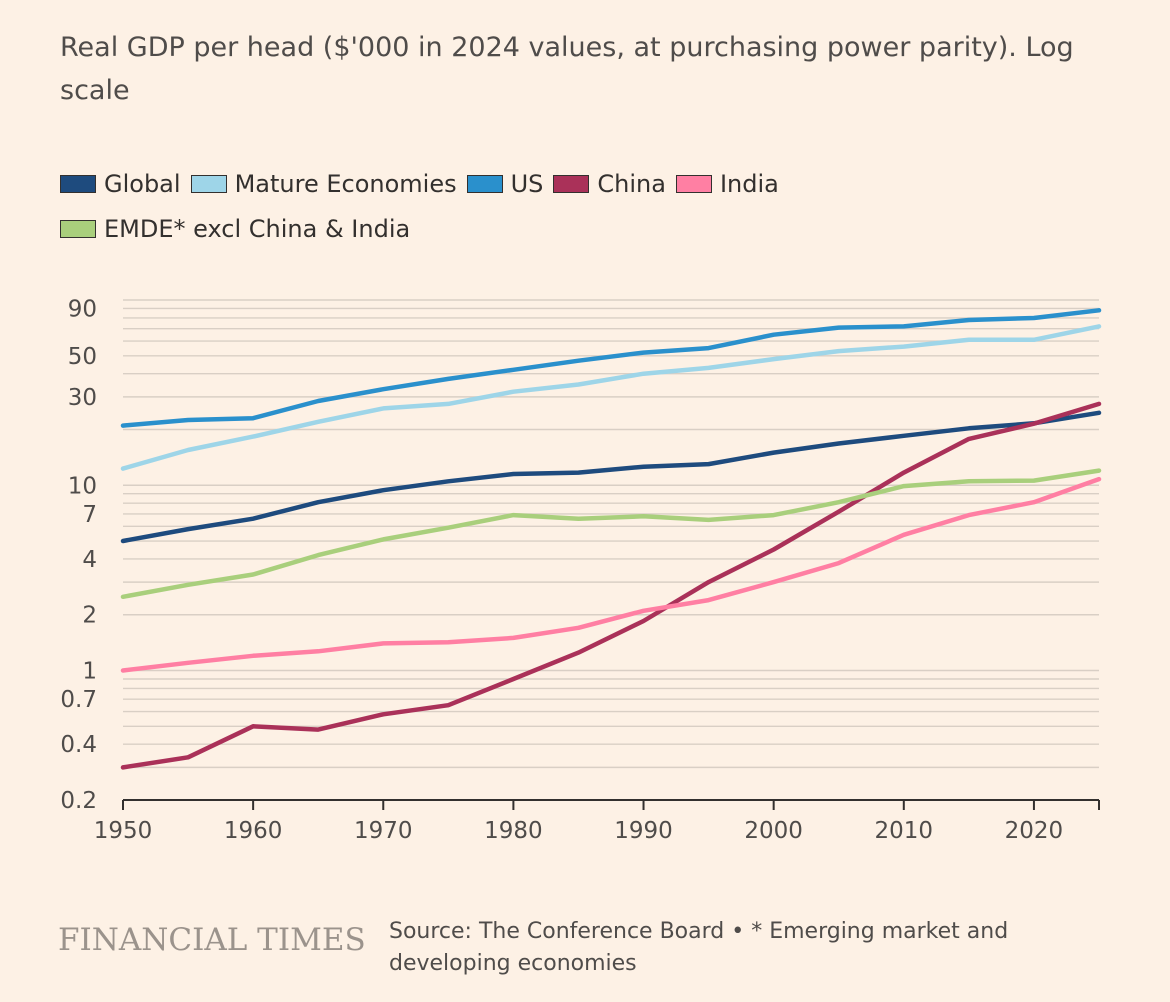 The width and height of the screenshot is (1170, 1002). Describe the element at coordinates (513, 831) in the screenshot. I see `x-tick-label: 1980` at that location.